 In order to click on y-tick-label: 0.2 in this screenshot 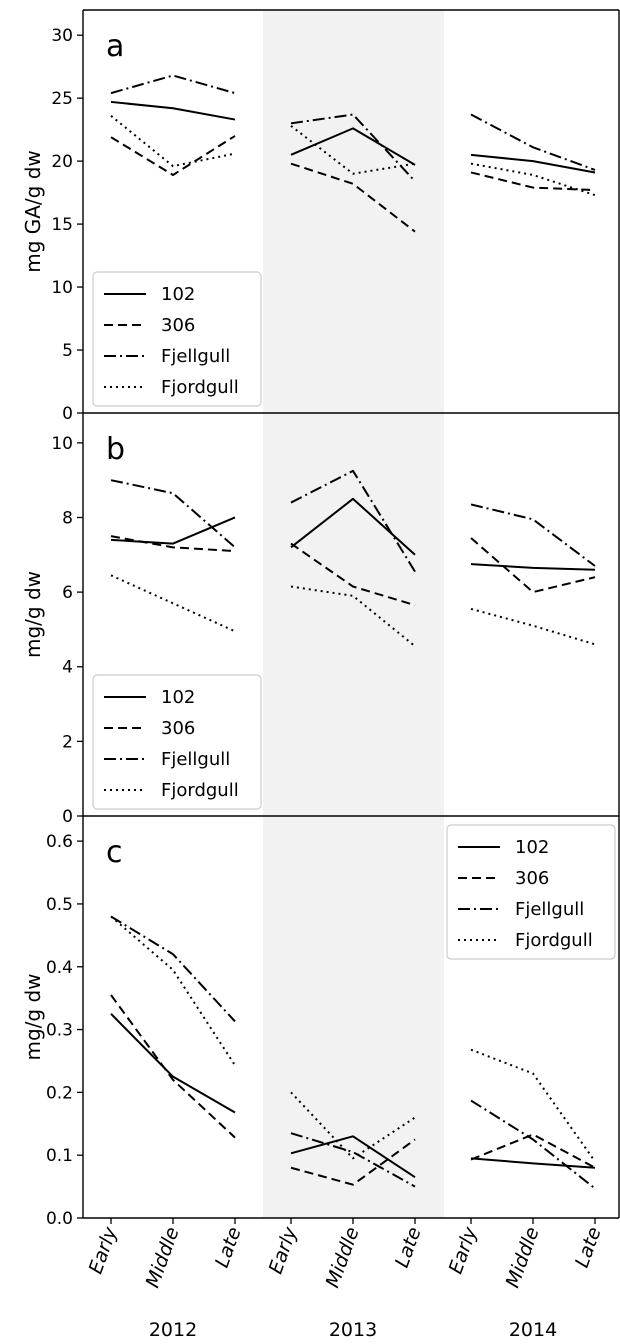, I will do `click(59, 1093)`.